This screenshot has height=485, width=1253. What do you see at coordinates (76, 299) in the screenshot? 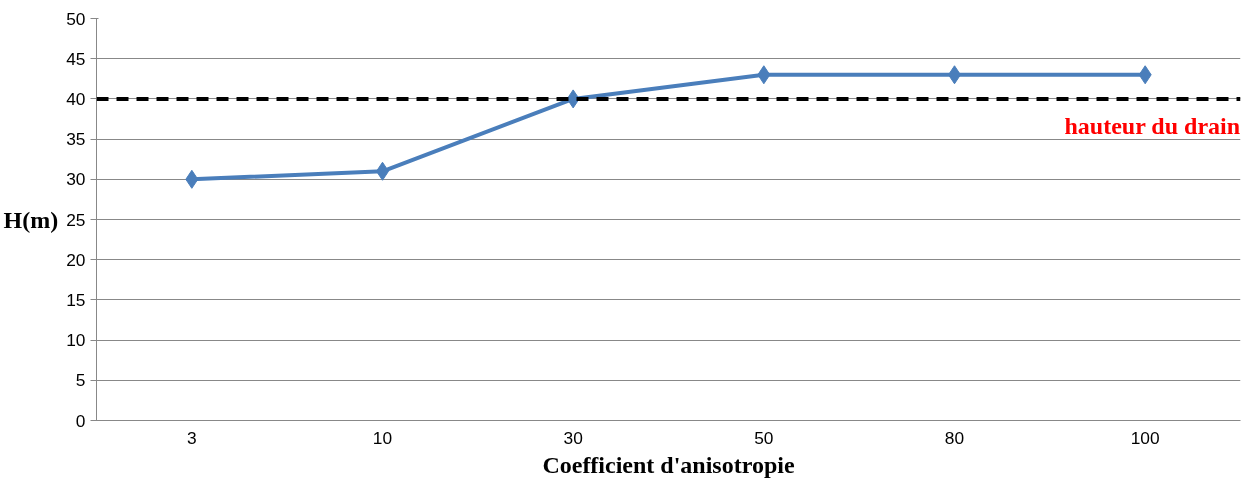
I see `y-tick-label: 15` at bounding box center [76, 299].